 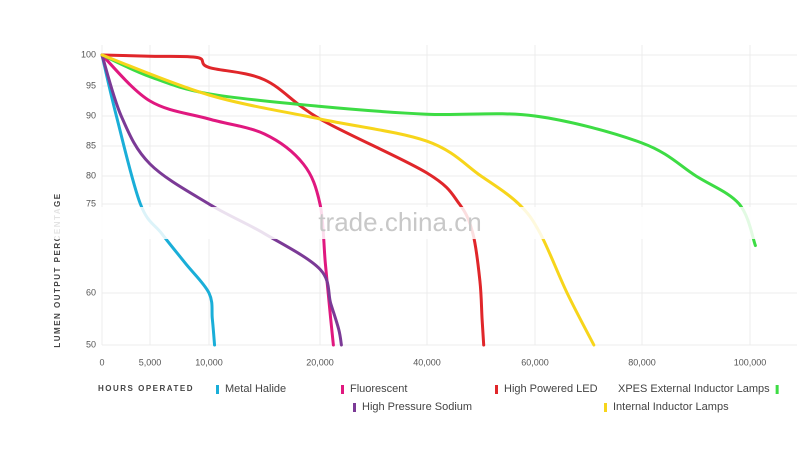 I want to click on y-tick-label: 85, so click(x=91, y=145).